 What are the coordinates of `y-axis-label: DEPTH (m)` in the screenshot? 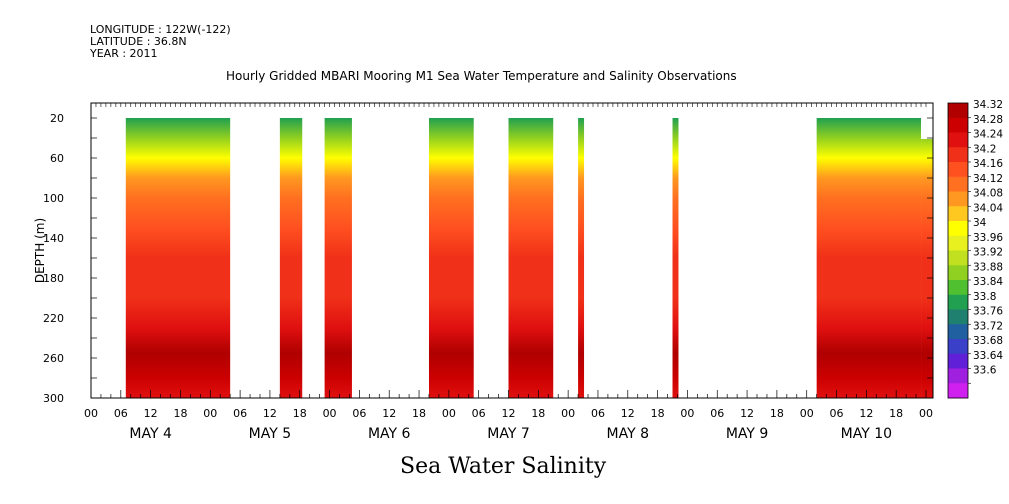 It's located at (40, 250).